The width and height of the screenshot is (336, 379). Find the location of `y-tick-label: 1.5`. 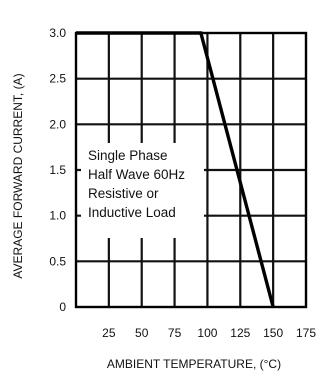

y-tick-label: 1.5 is located at coordinates (57, 170).